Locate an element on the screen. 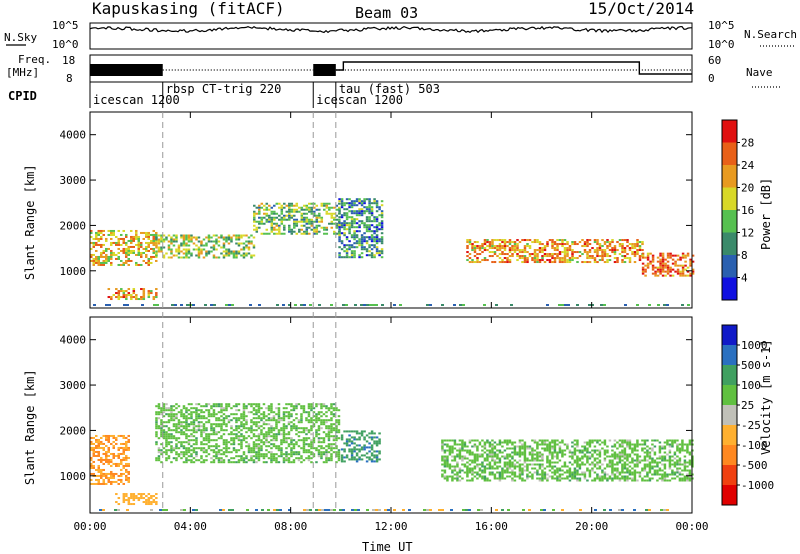  nave-label: Nave is located at coordinates (759, 72).